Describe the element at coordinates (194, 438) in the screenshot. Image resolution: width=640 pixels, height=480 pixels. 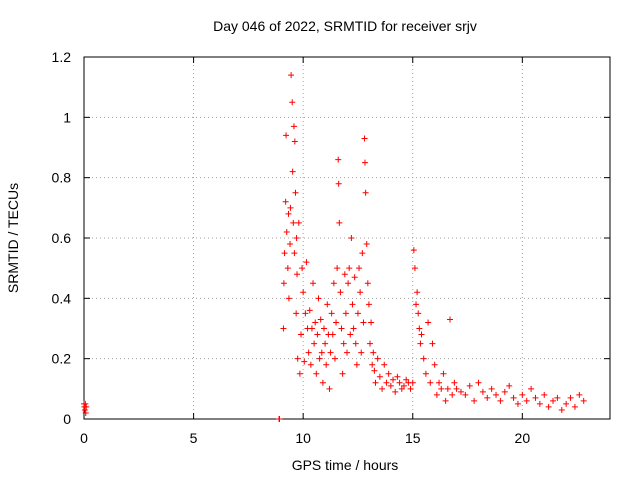
I see `x-tick-label: 5` at that location.